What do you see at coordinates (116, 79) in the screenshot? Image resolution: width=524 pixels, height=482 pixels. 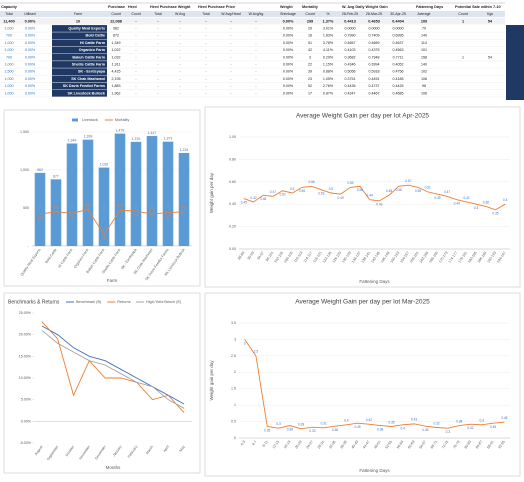 I see `table-cell: 2,195` at bounding box center [116, 79].